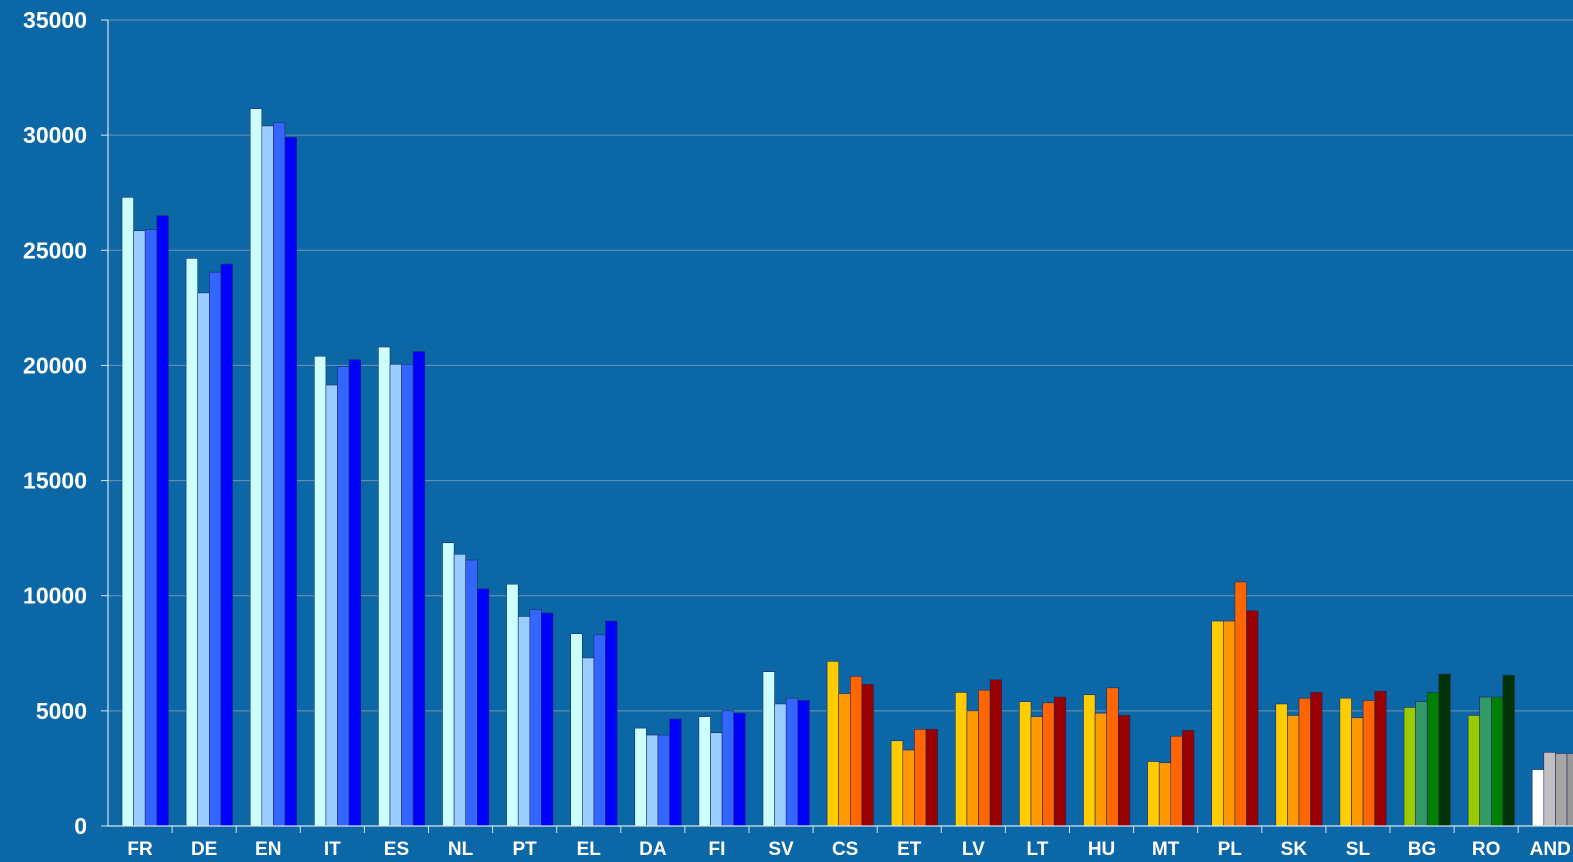  I want to click on x-tick-label: LV, so click(973, 849).